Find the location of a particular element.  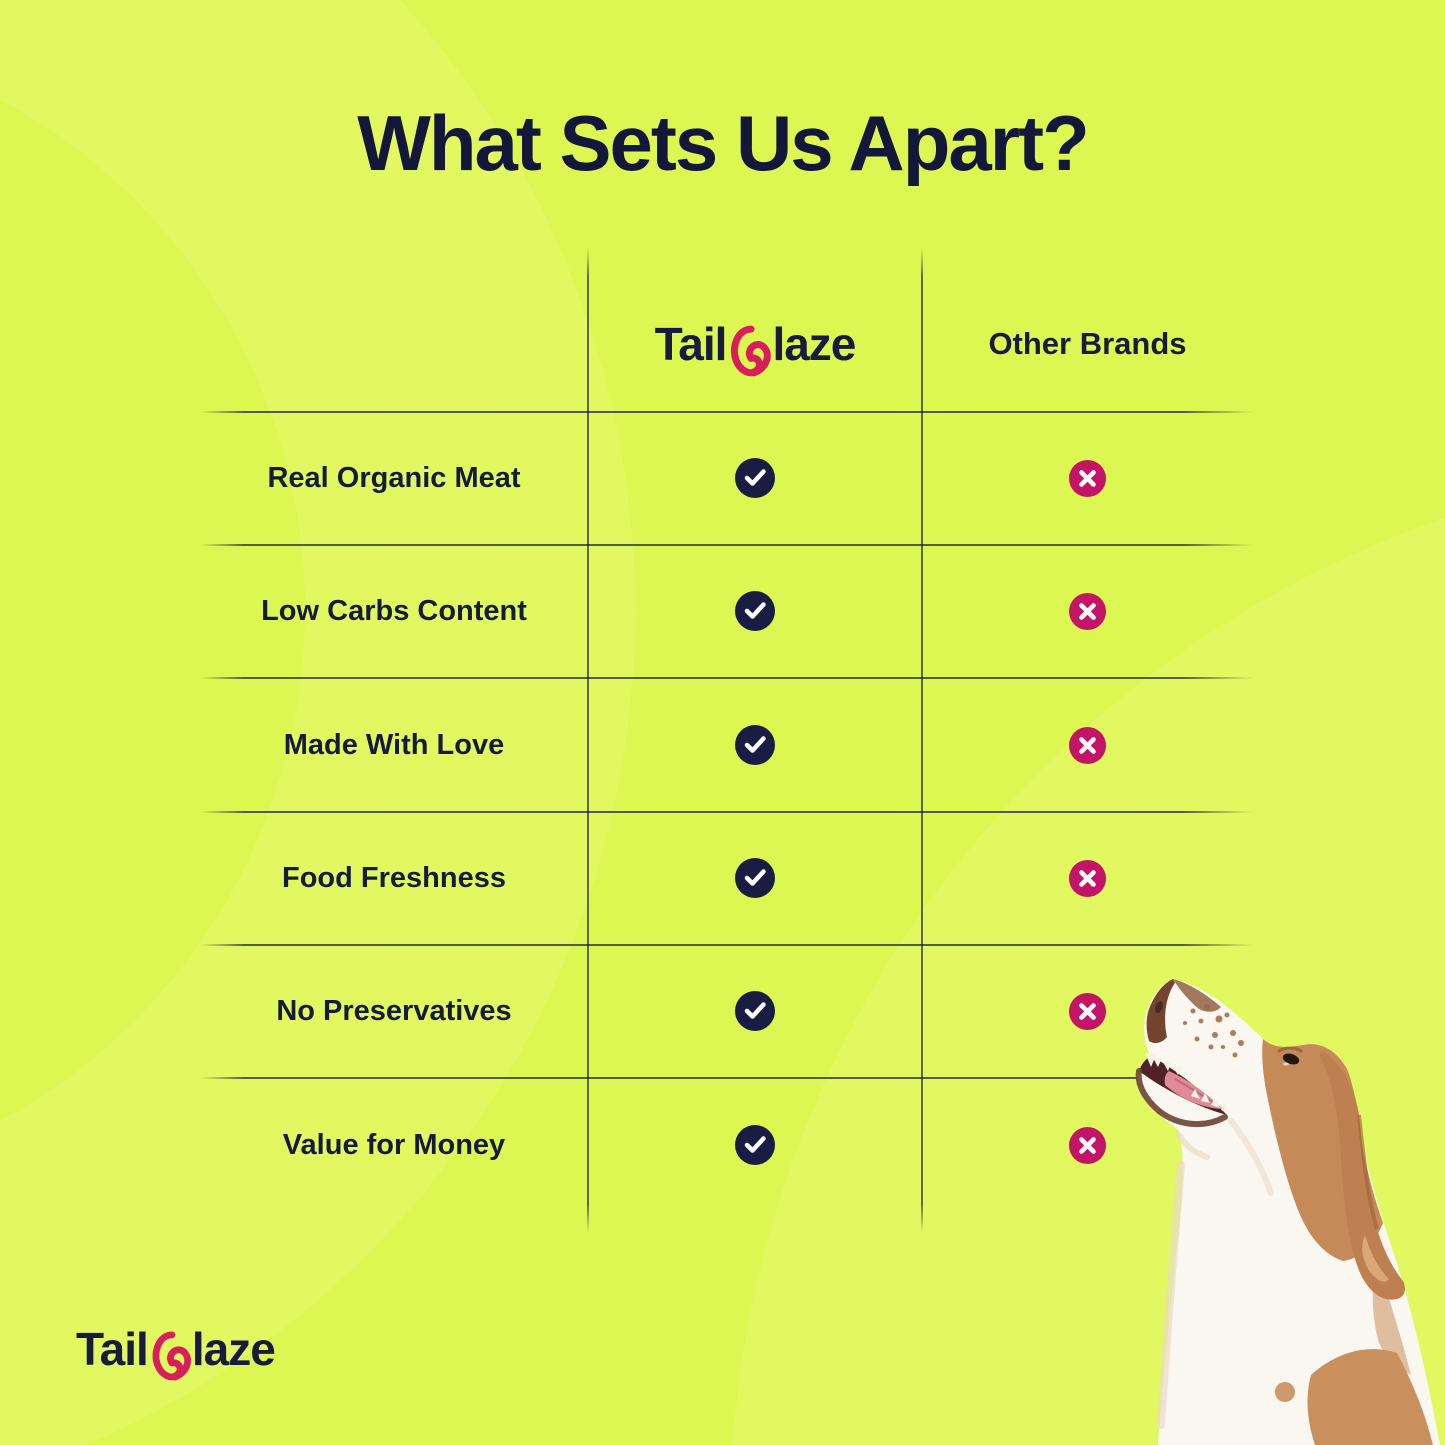

column-header-tailblaze: Tail laze is located at coordinates (755, 344).